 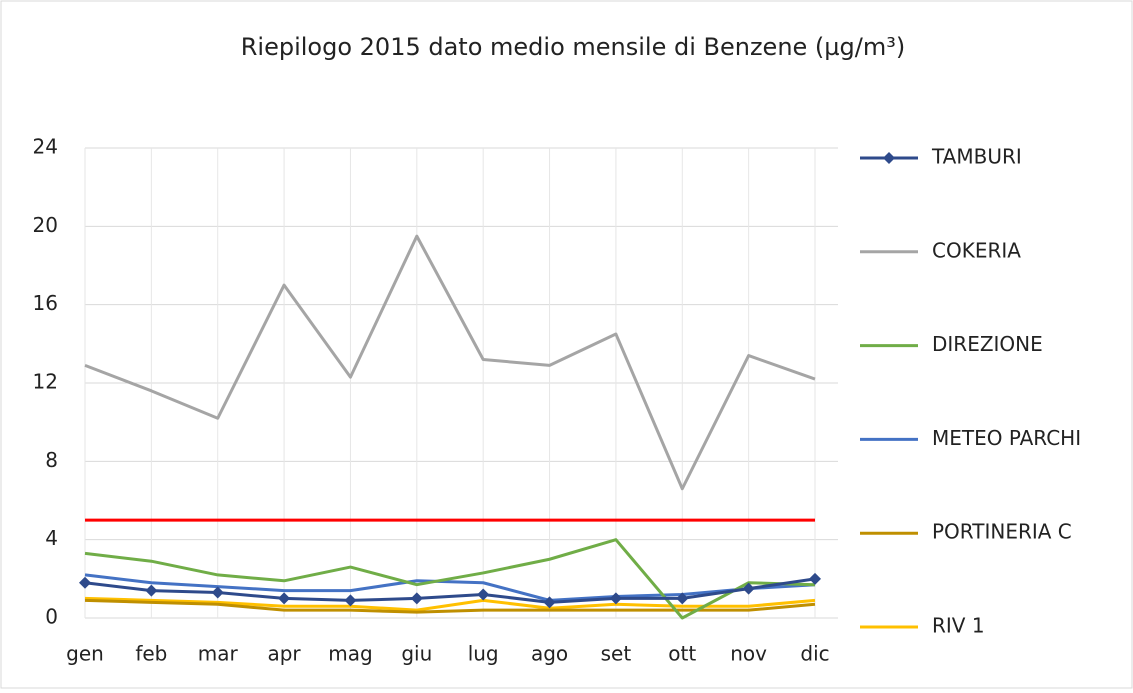 What do you see at coordinates (284, 654) in the screenshot?
I see `x-tick-label: apr` at bounding box center [284, 654].